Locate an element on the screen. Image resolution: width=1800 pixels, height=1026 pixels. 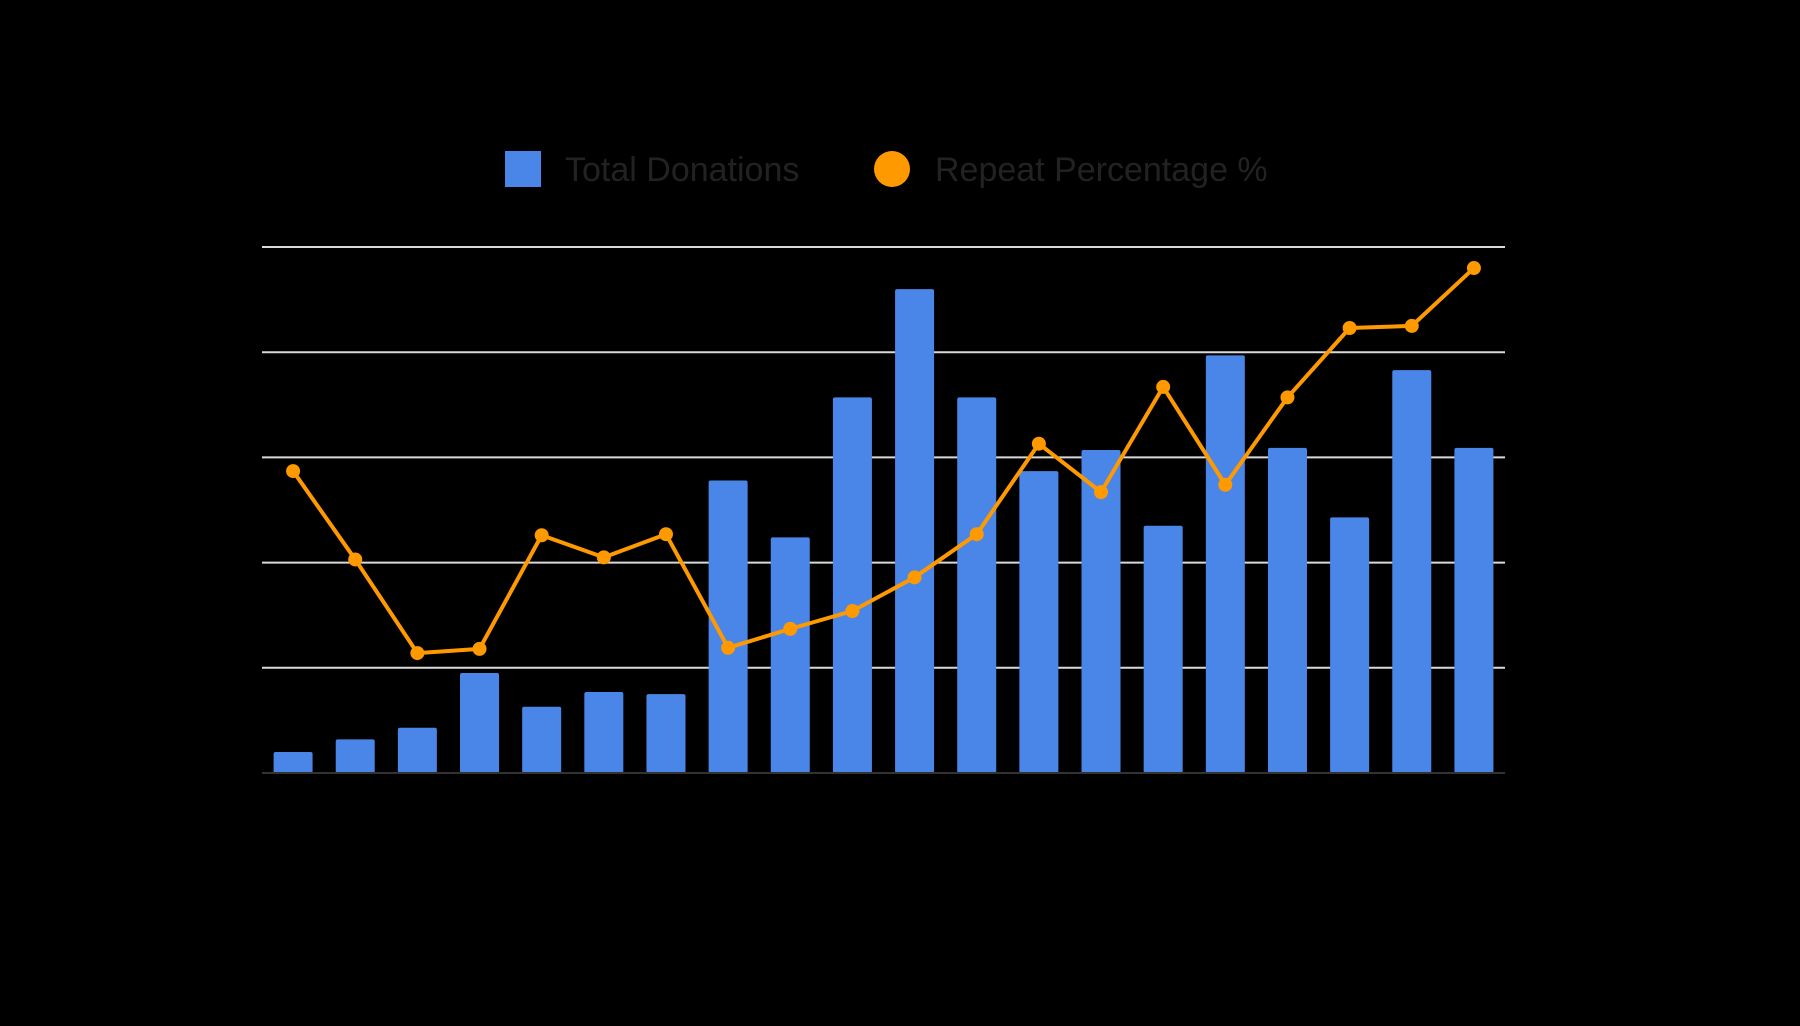
legend-swatch-total-donations is located at coordinates (523, 169).